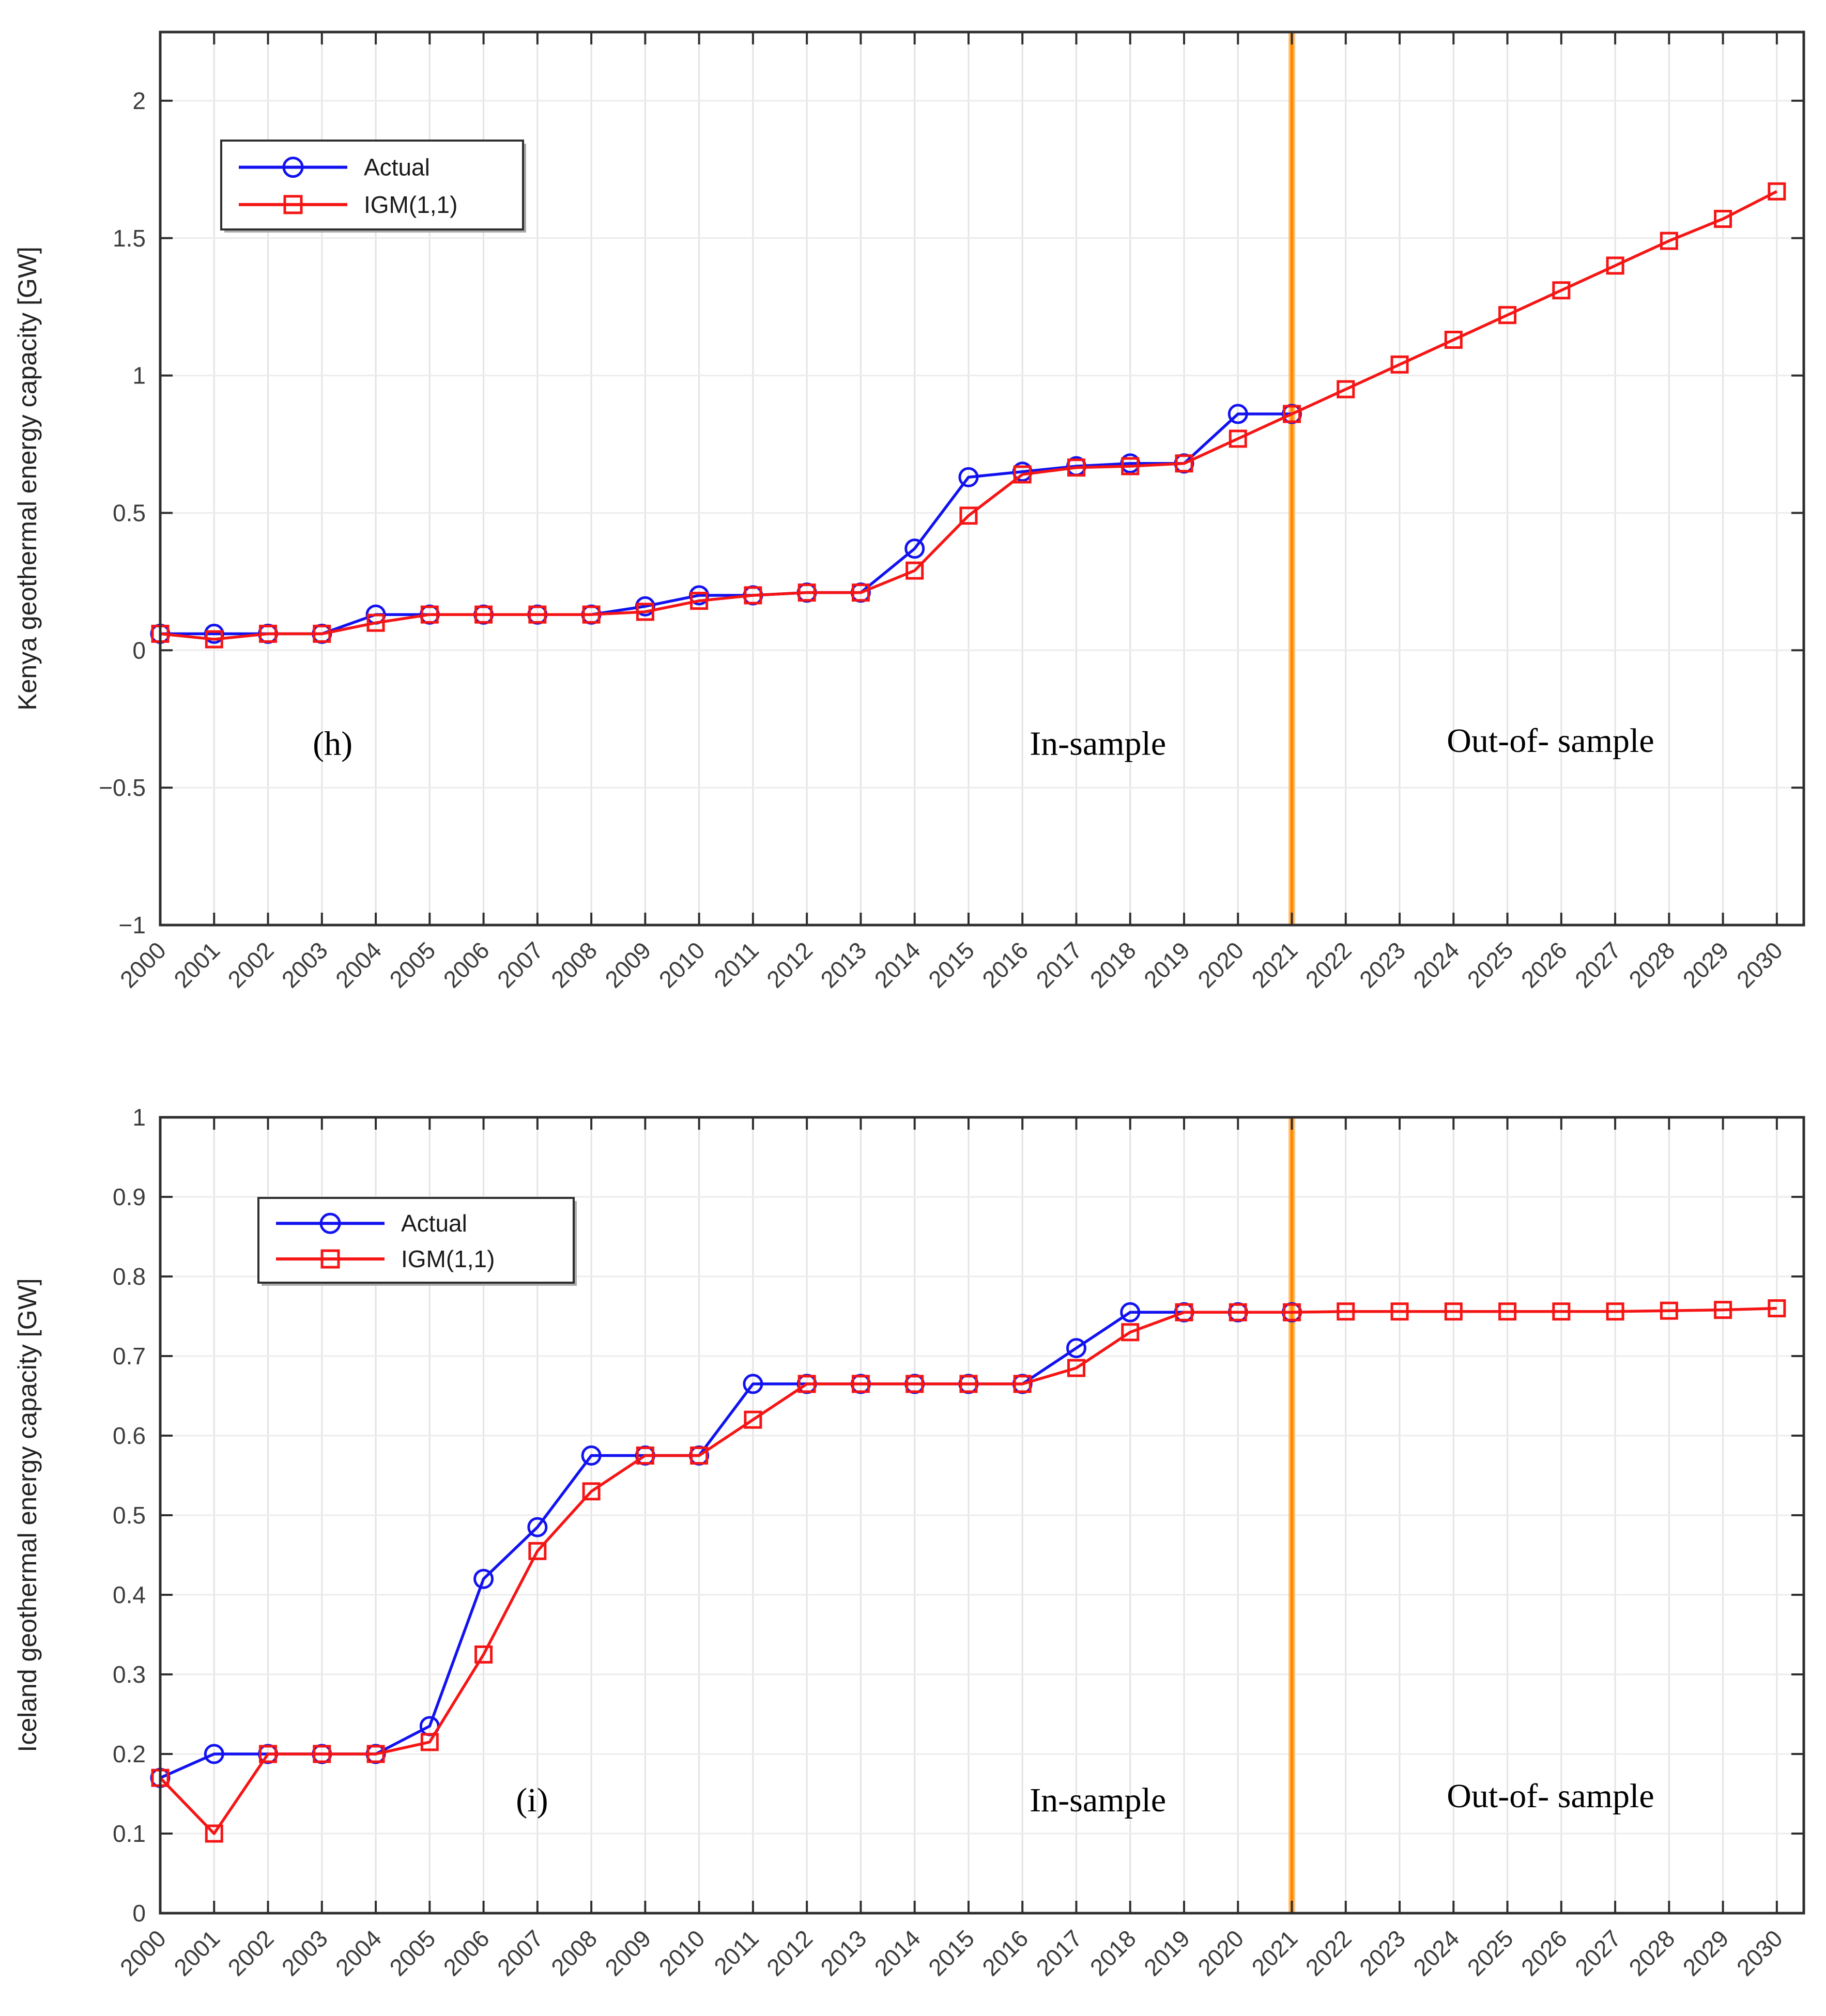 The image size is (1826, 2016). Describe the element at coordinates (520, 1953) in the screenshot. I see `x-tick-label: 2007` at that location.